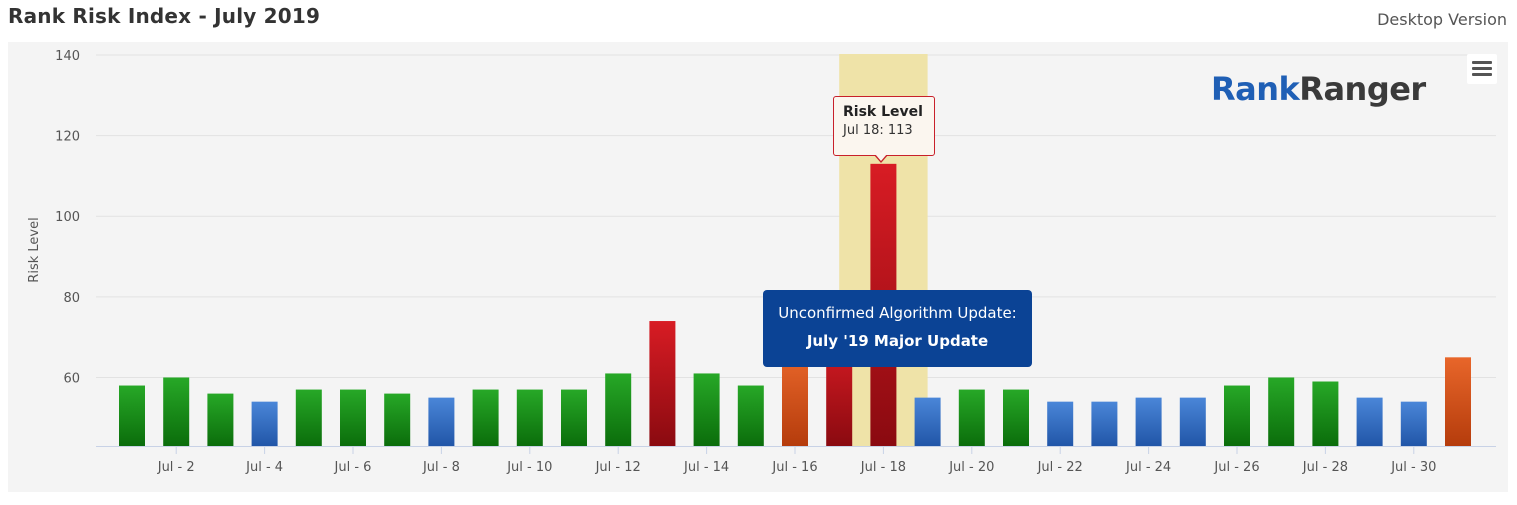 Image resolution: width=1517 pixels, height=505 pixels. What do you see at coordinates (353, 467) in the screenshot?
I see `x-tick-label: Jul - 6` at bounding box center [353, 467].